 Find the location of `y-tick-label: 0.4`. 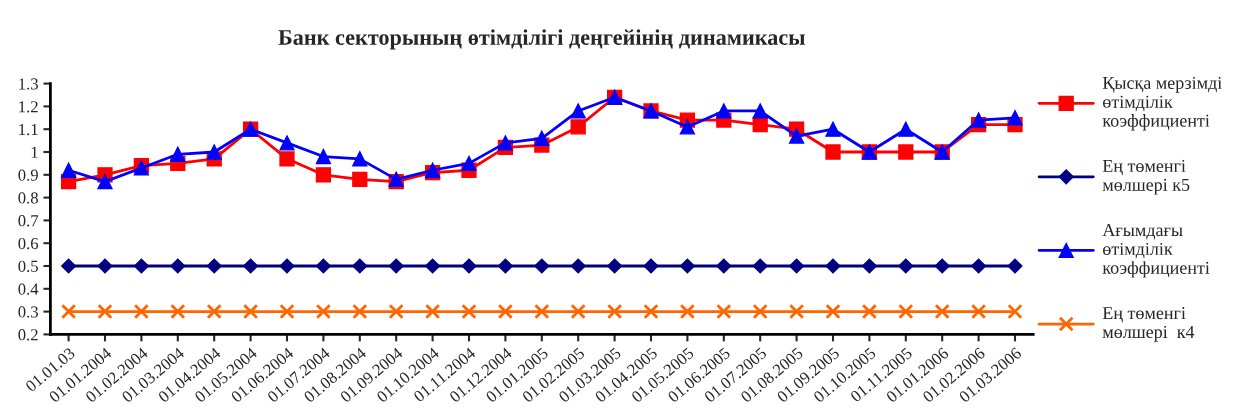

y-tick-label: 0.4 is located at coordinates (28, 289).